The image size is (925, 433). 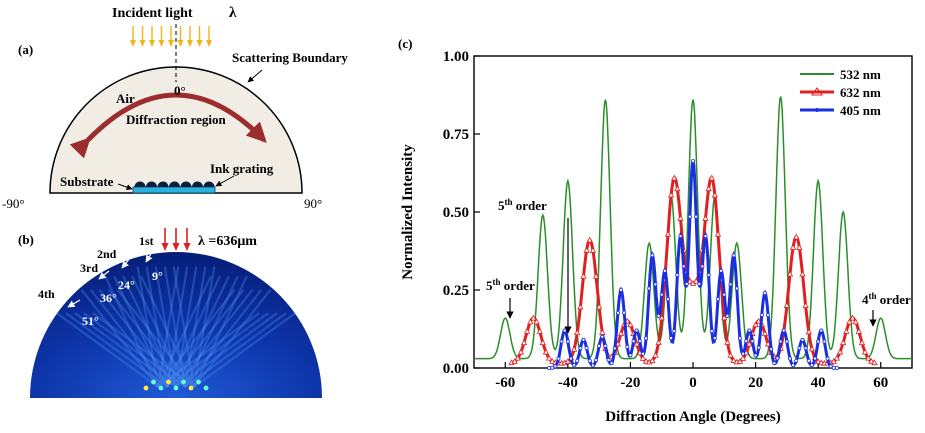 What do you see at coordinates (157, 276) in the screenshot?
I see `angle-9-label: 9°` at bounding box center [157, 276].